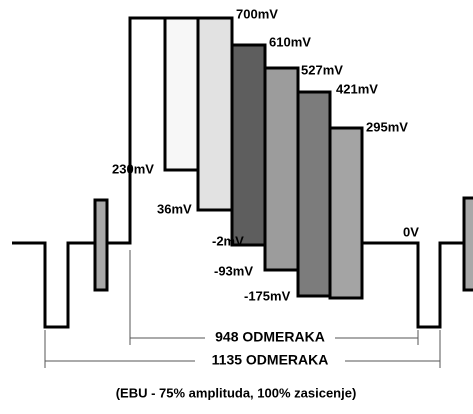 The height and width of the screenshot is (414, 473). What do you see at coordinates (281, 169) in the screenshot?
I see `bar-magenta` at bounding box center [281, 169].